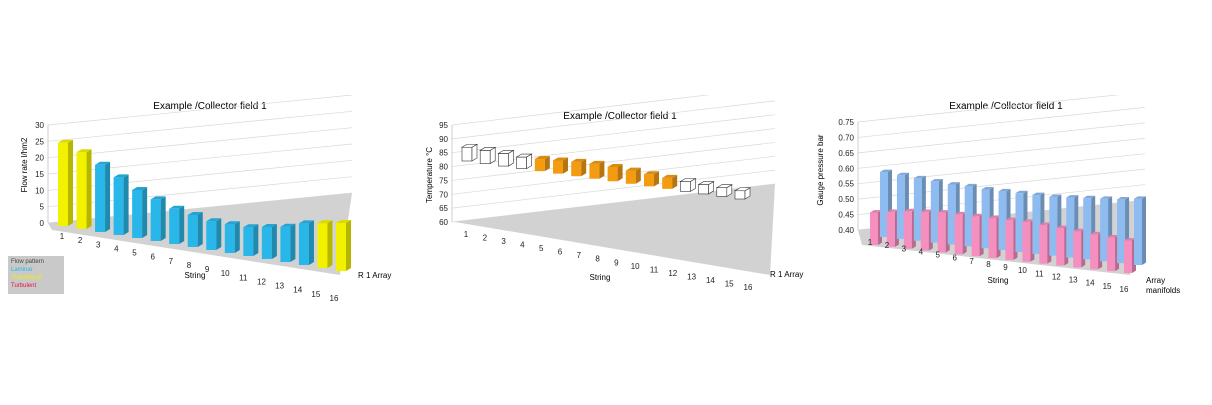 The width and height of the screenshot is (1212, 405). Describe the element at coordinates (729, 283) in the screenshot. I see `x-tick-label: 15` at that location.